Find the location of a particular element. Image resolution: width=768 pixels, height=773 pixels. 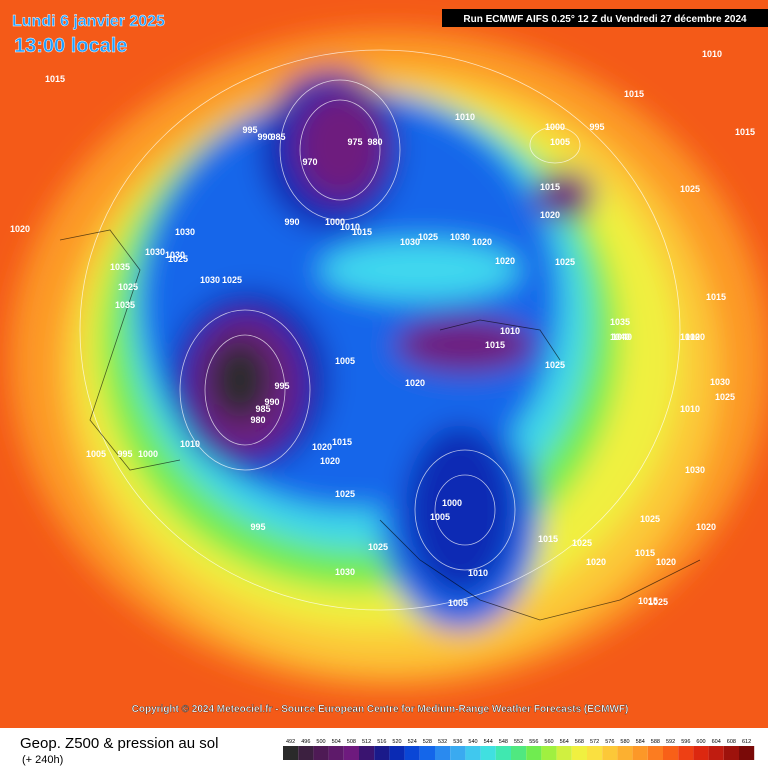

scale-label: 520 is located at coordinates (396, 742).